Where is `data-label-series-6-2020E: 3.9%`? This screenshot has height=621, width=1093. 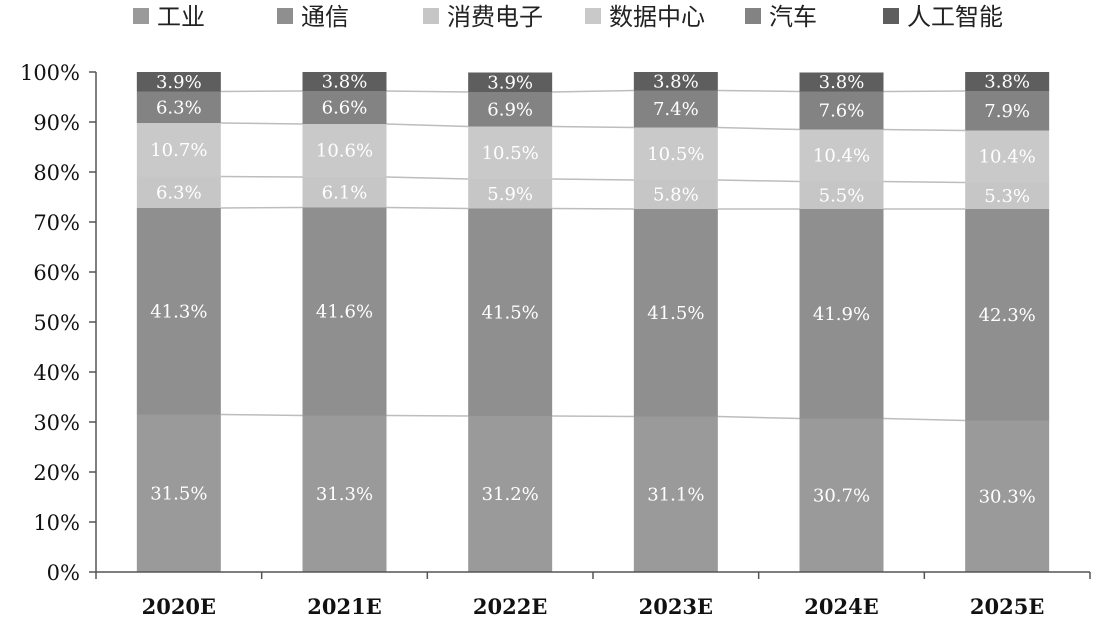
data-label-series-6-2020E: 3.9% is located at coordinates (179, 82).